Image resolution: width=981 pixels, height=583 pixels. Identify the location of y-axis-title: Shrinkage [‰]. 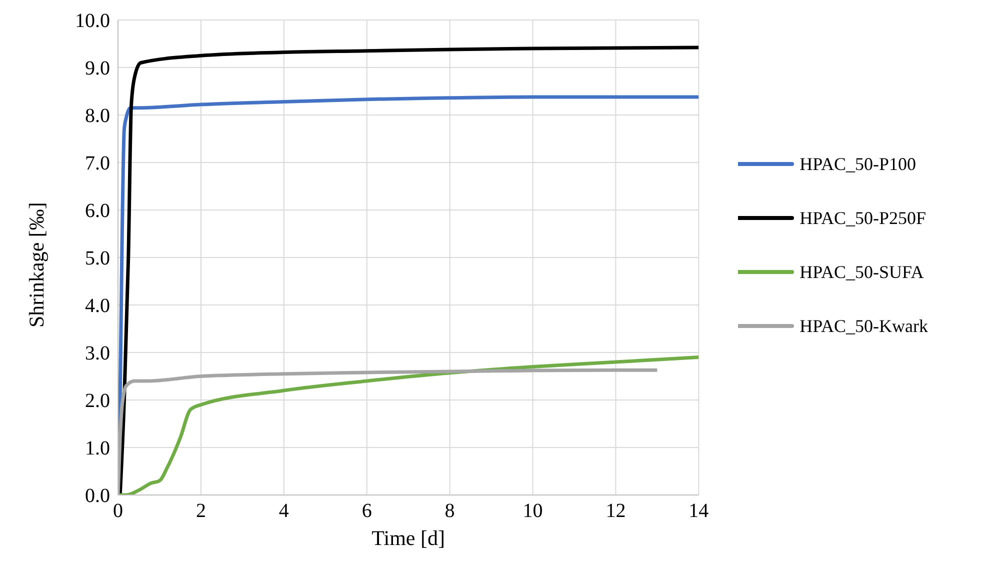
(36, 265).